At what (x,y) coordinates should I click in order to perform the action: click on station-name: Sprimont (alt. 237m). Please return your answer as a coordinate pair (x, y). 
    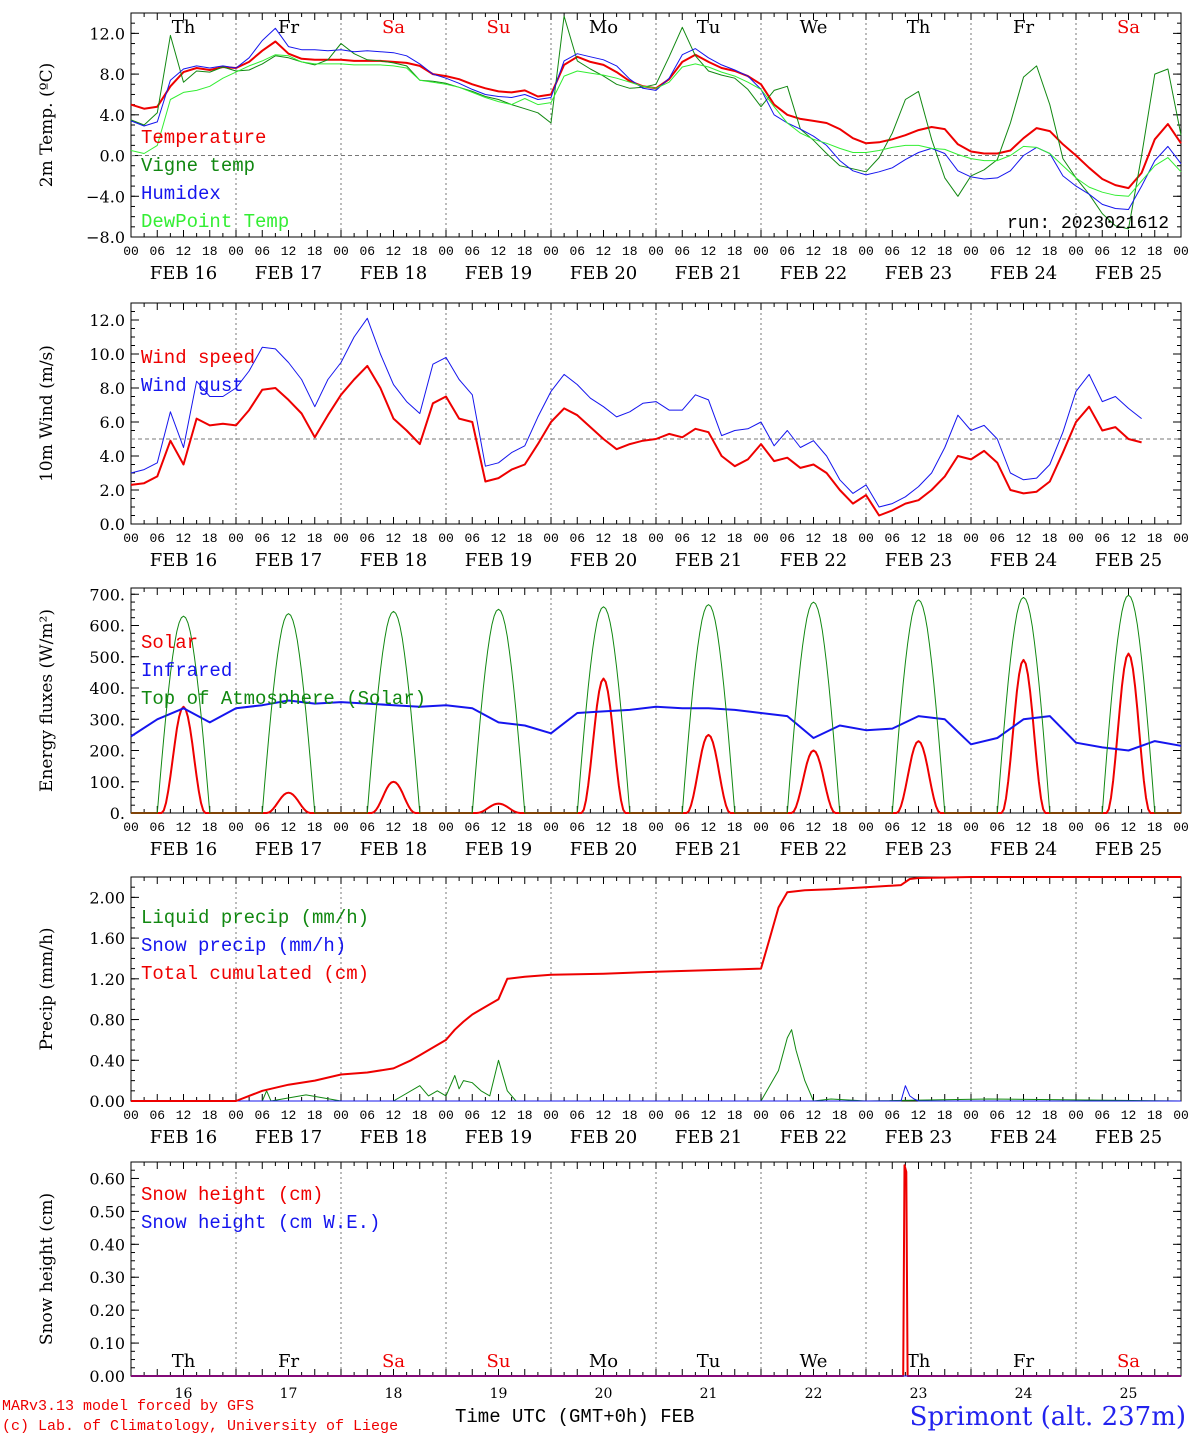
    Looking at the image, I should click on (1047, 1417).